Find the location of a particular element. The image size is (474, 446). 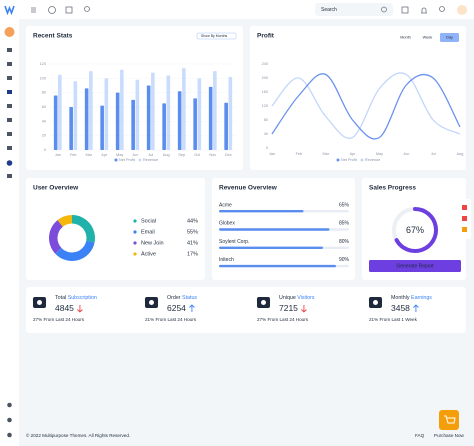

grid-icon is located at coordinates (69, 10).